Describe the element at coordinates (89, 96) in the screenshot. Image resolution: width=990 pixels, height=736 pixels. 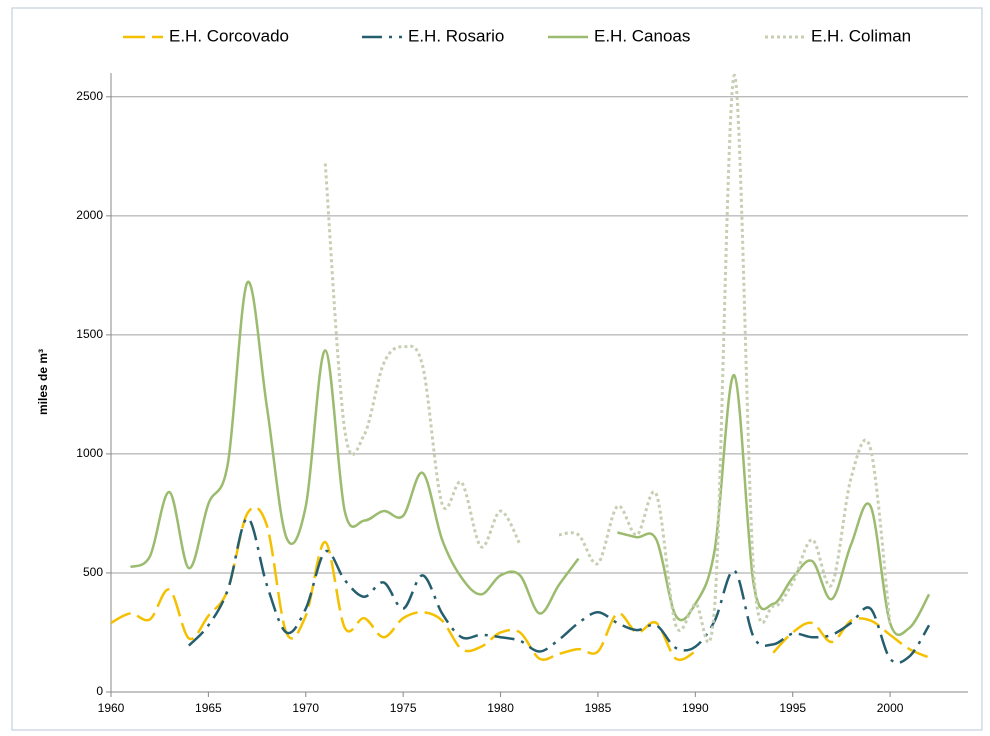
I see `y-tick-label: 2500` at that location.